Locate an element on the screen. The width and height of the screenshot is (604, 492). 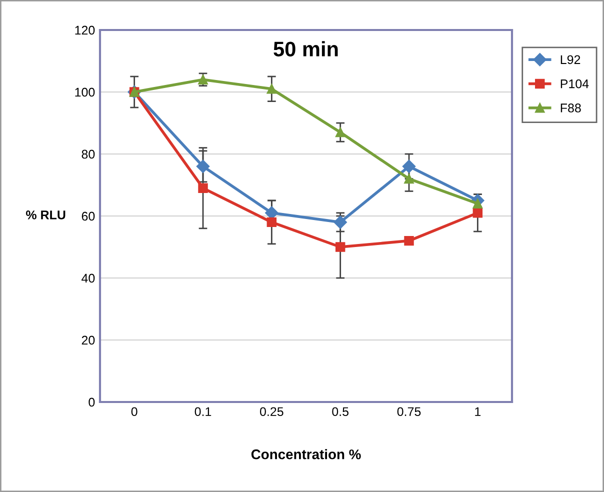
y-tick-label: 0 is located at coordinates (91, 402).